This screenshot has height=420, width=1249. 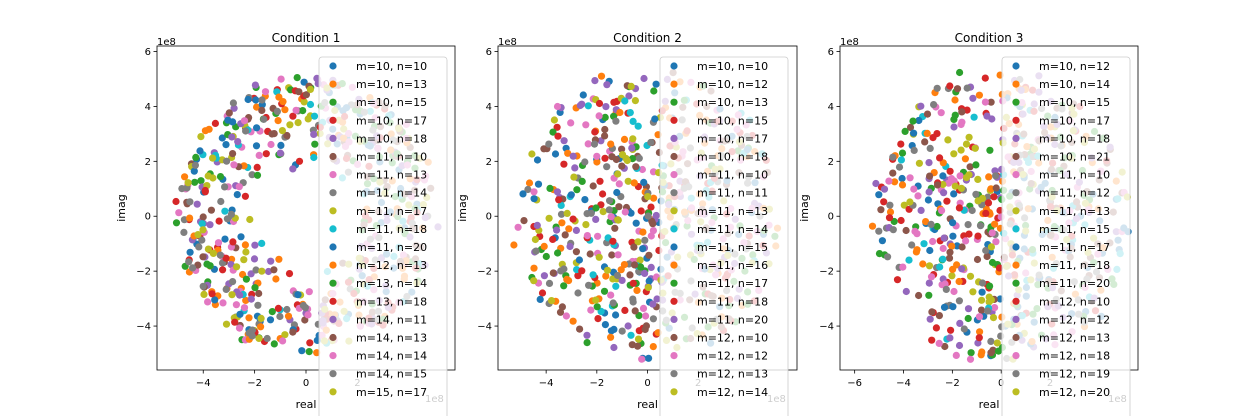 I want to click on legend-label: m=10, n=18, so click(x=1074, y=138).